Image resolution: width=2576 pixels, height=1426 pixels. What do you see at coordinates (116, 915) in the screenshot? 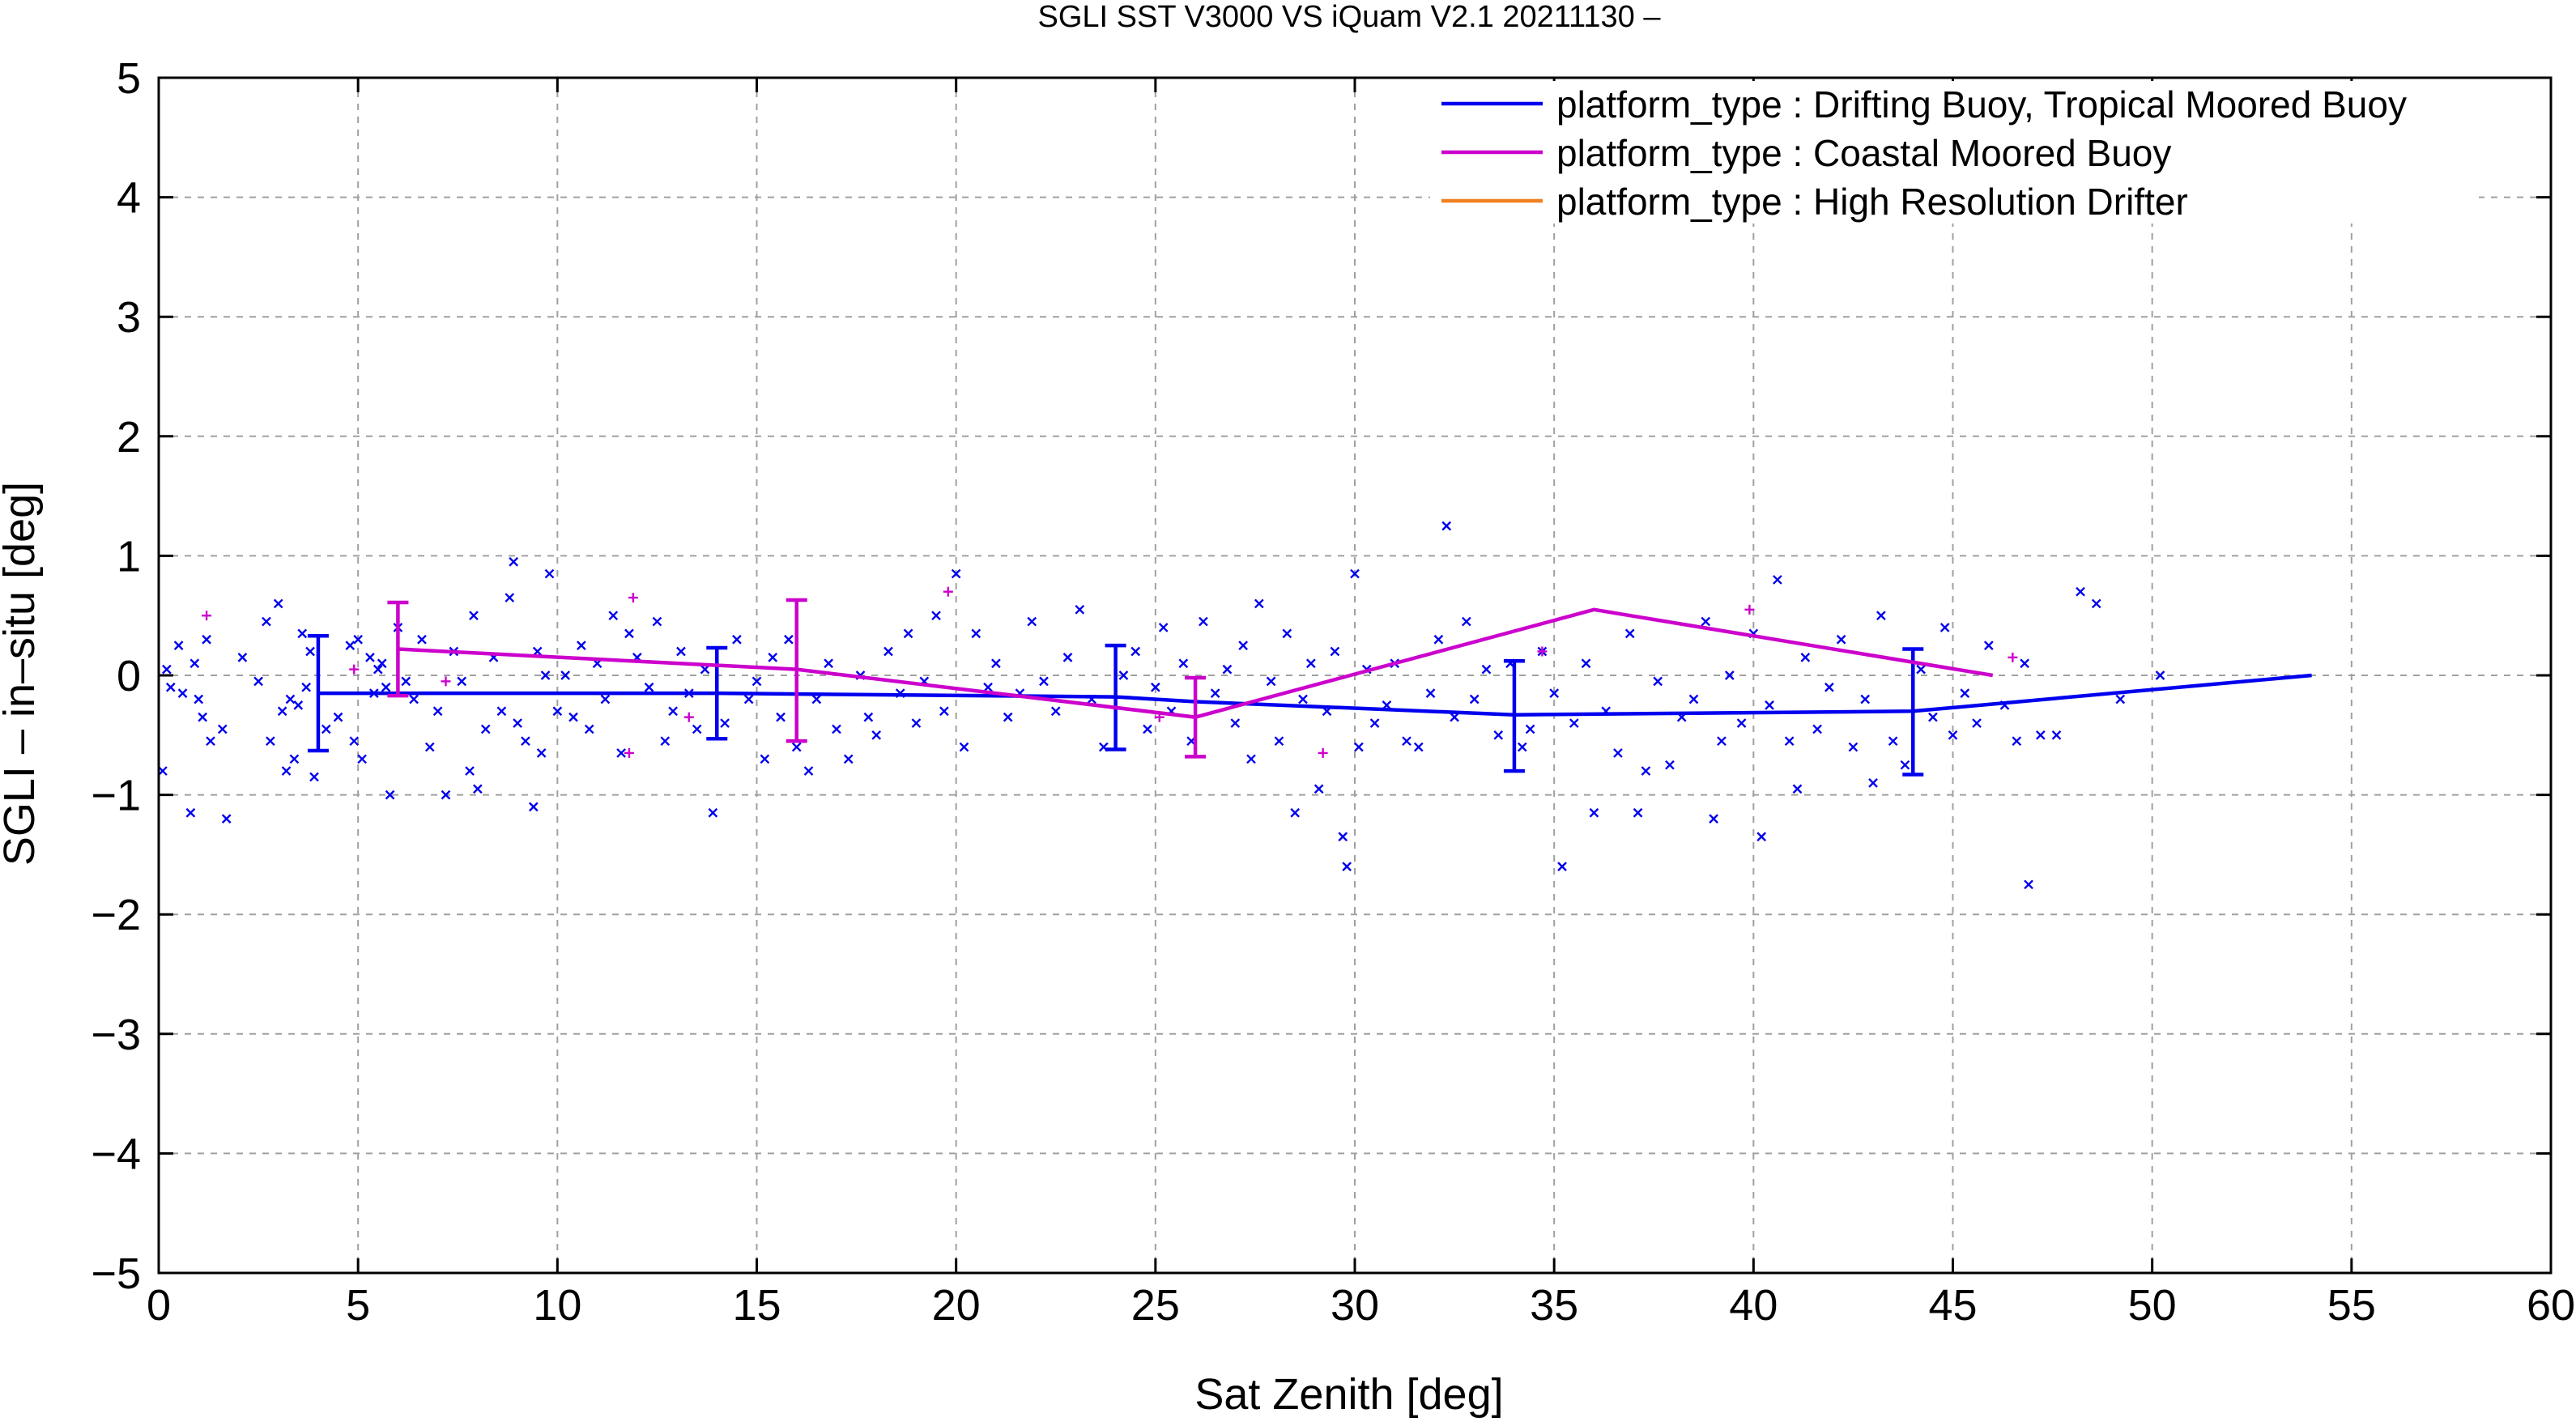
I see `y-tick-label: −2` at bounding box center [116, 915].